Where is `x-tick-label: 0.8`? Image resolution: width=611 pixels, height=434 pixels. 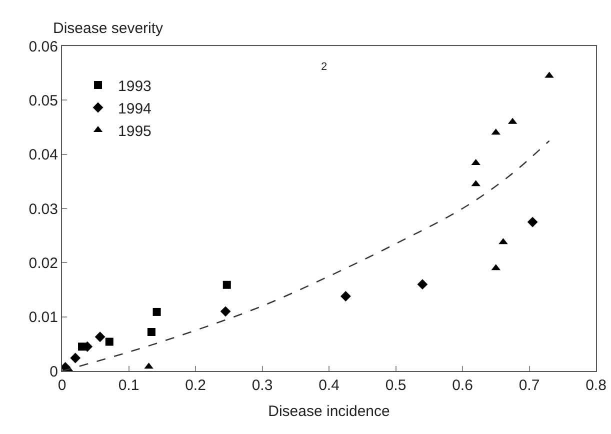 x-tick-label: 0.8 is located at coordinates (596, 385).